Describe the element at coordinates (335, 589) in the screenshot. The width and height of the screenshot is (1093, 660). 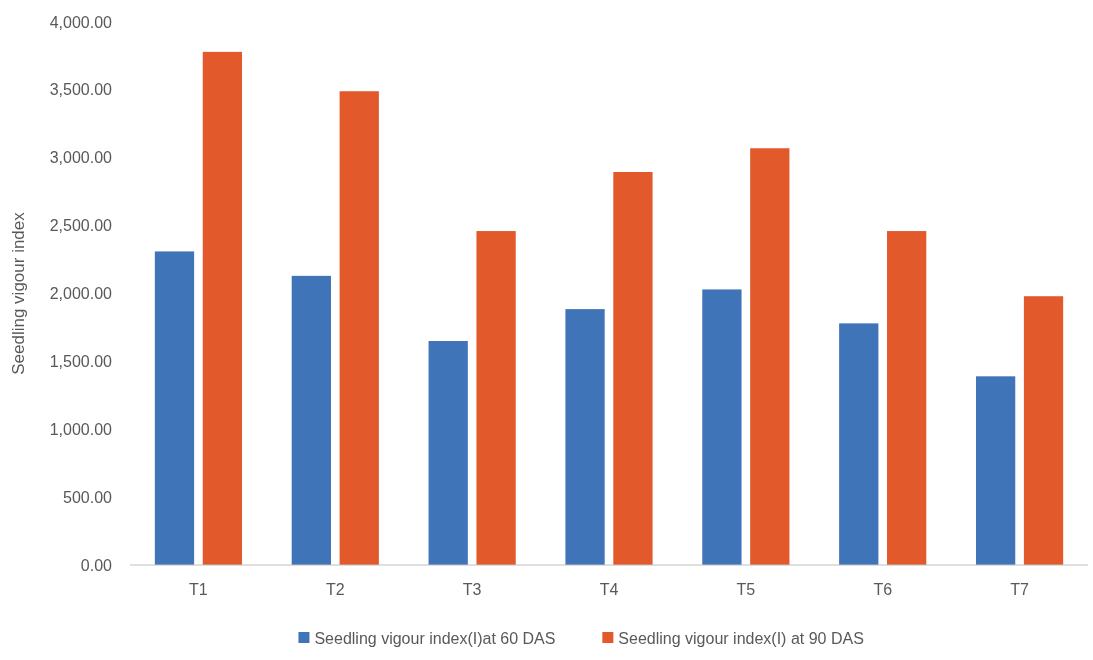
I see `x-tick-label: T2` at that location.